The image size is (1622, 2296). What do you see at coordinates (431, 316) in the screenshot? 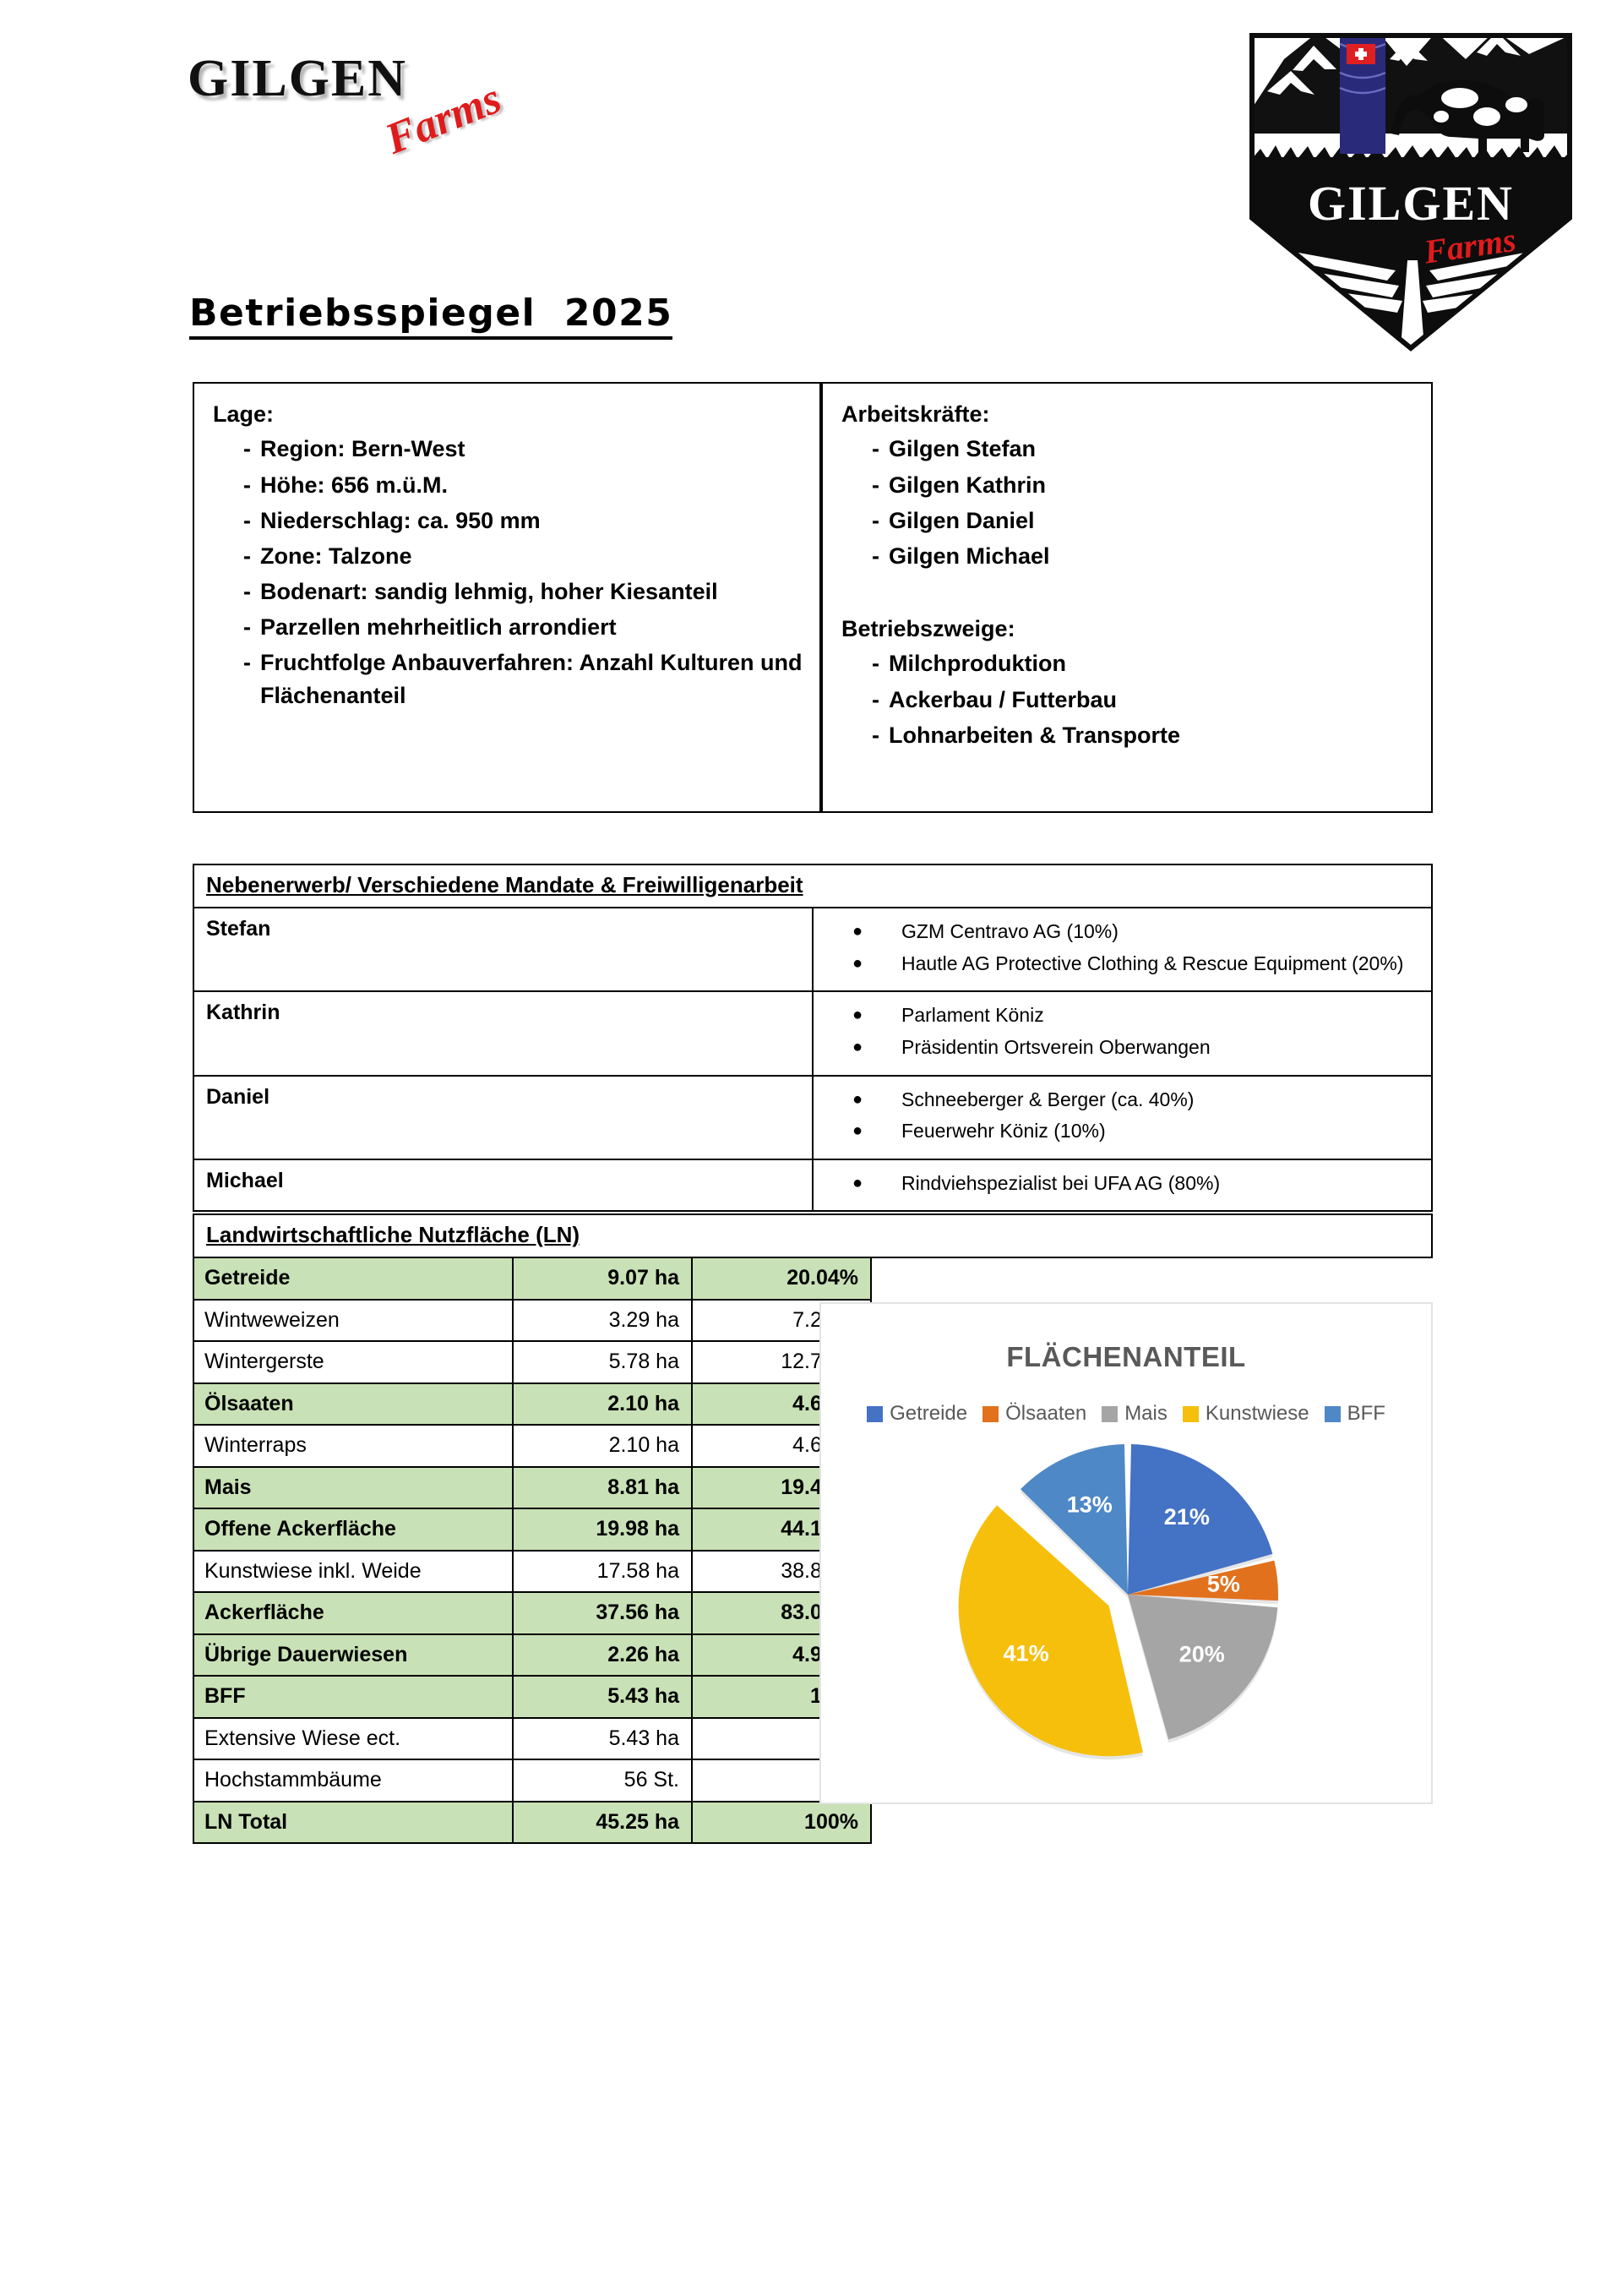
I see `page-title: Betriebsspiegel 2025` at bounding box center [431, 316].